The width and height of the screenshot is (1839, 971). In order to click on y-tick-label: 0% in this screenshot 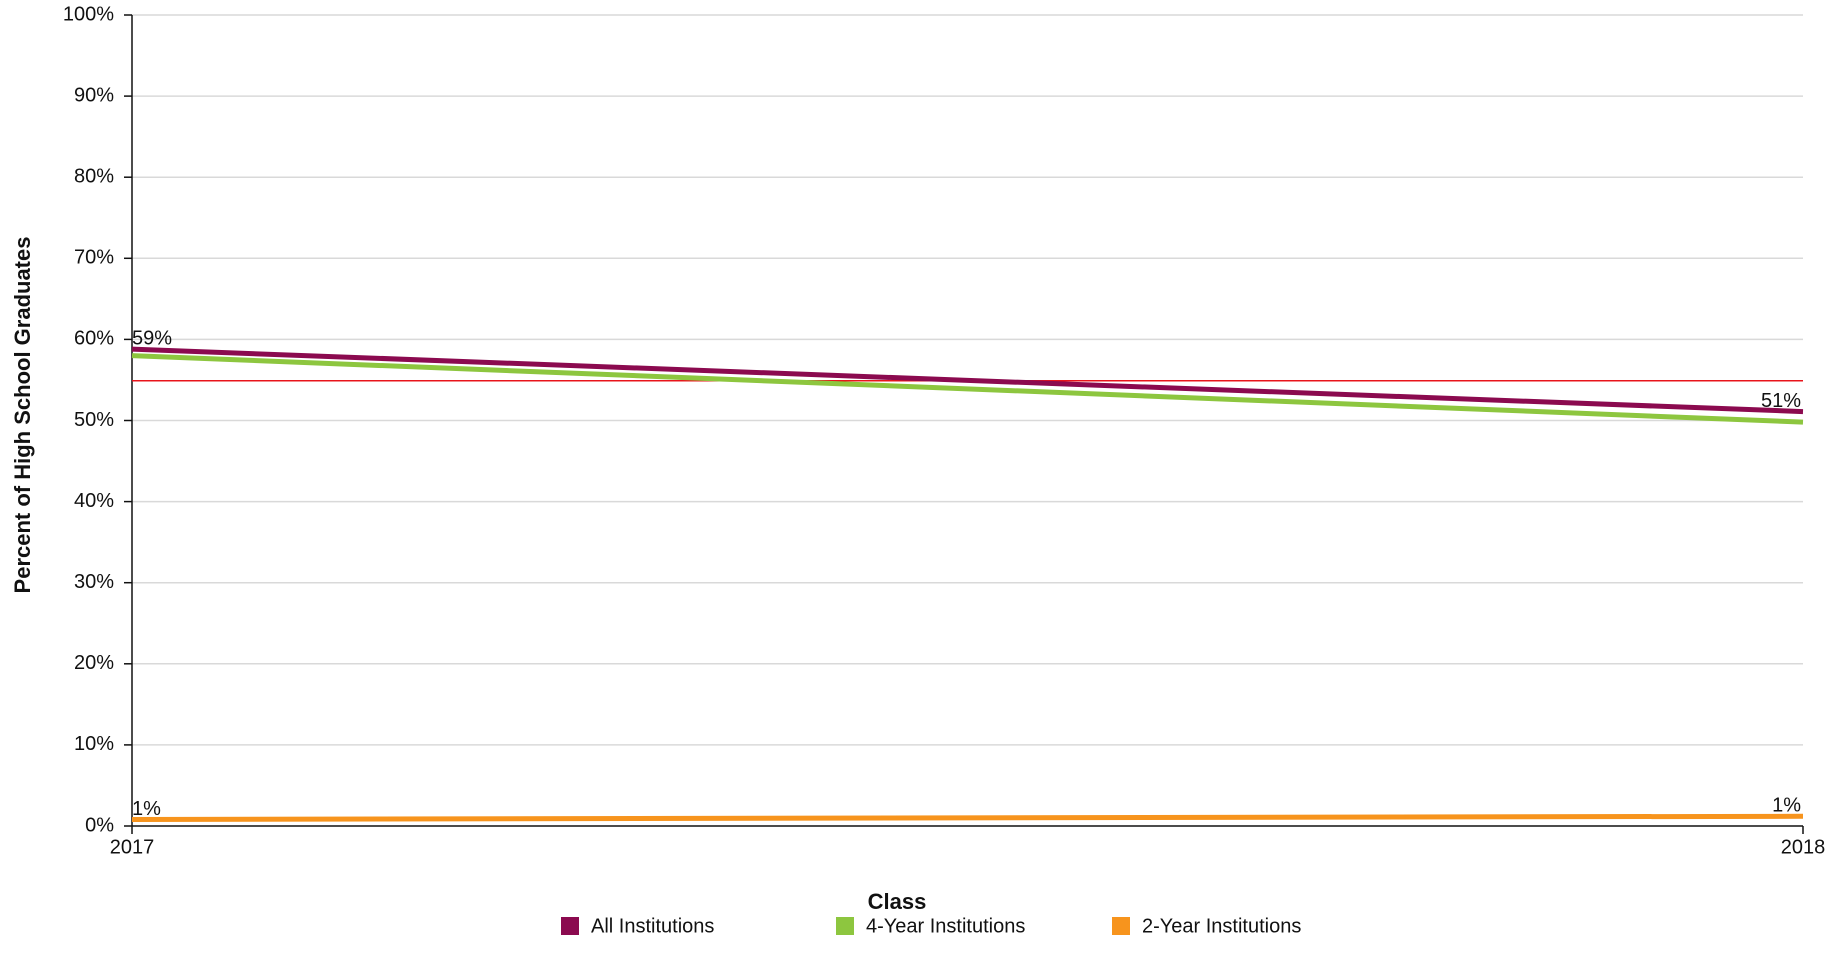, I will do `click(99, 825)`.